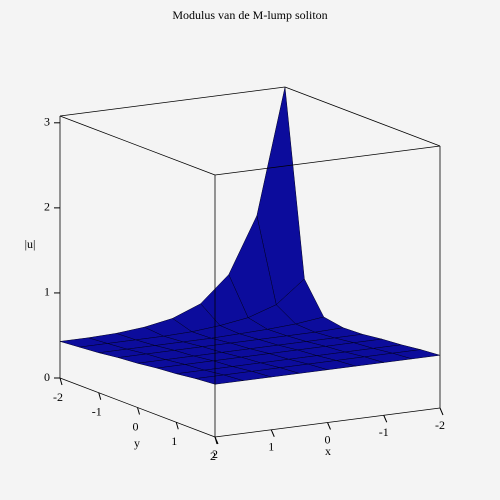  What do you see at coordinates (328, 439) in the screenshot?
I see `x-tick-label: 0` at bounding box center [328, 439].